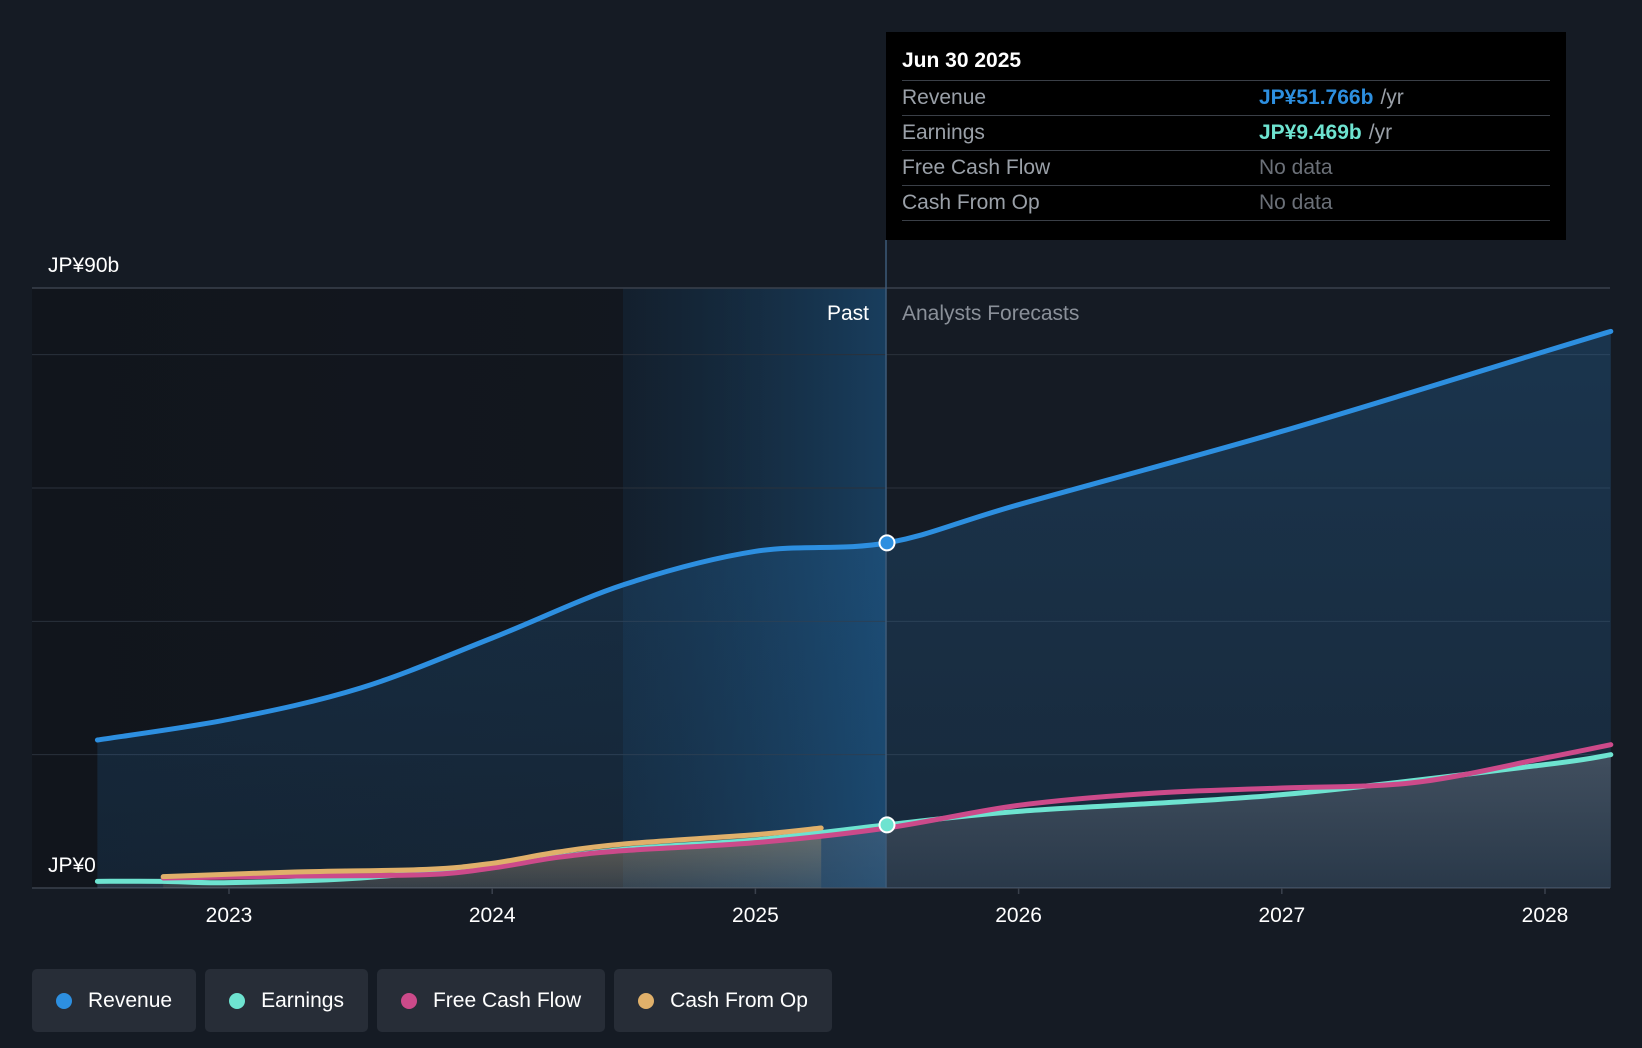 The width and height of the screenshot is (1642, 1048). Describe the element at coordinates (755, 915) in the screenshot. I see `x-tick-label: 2025` at that location.